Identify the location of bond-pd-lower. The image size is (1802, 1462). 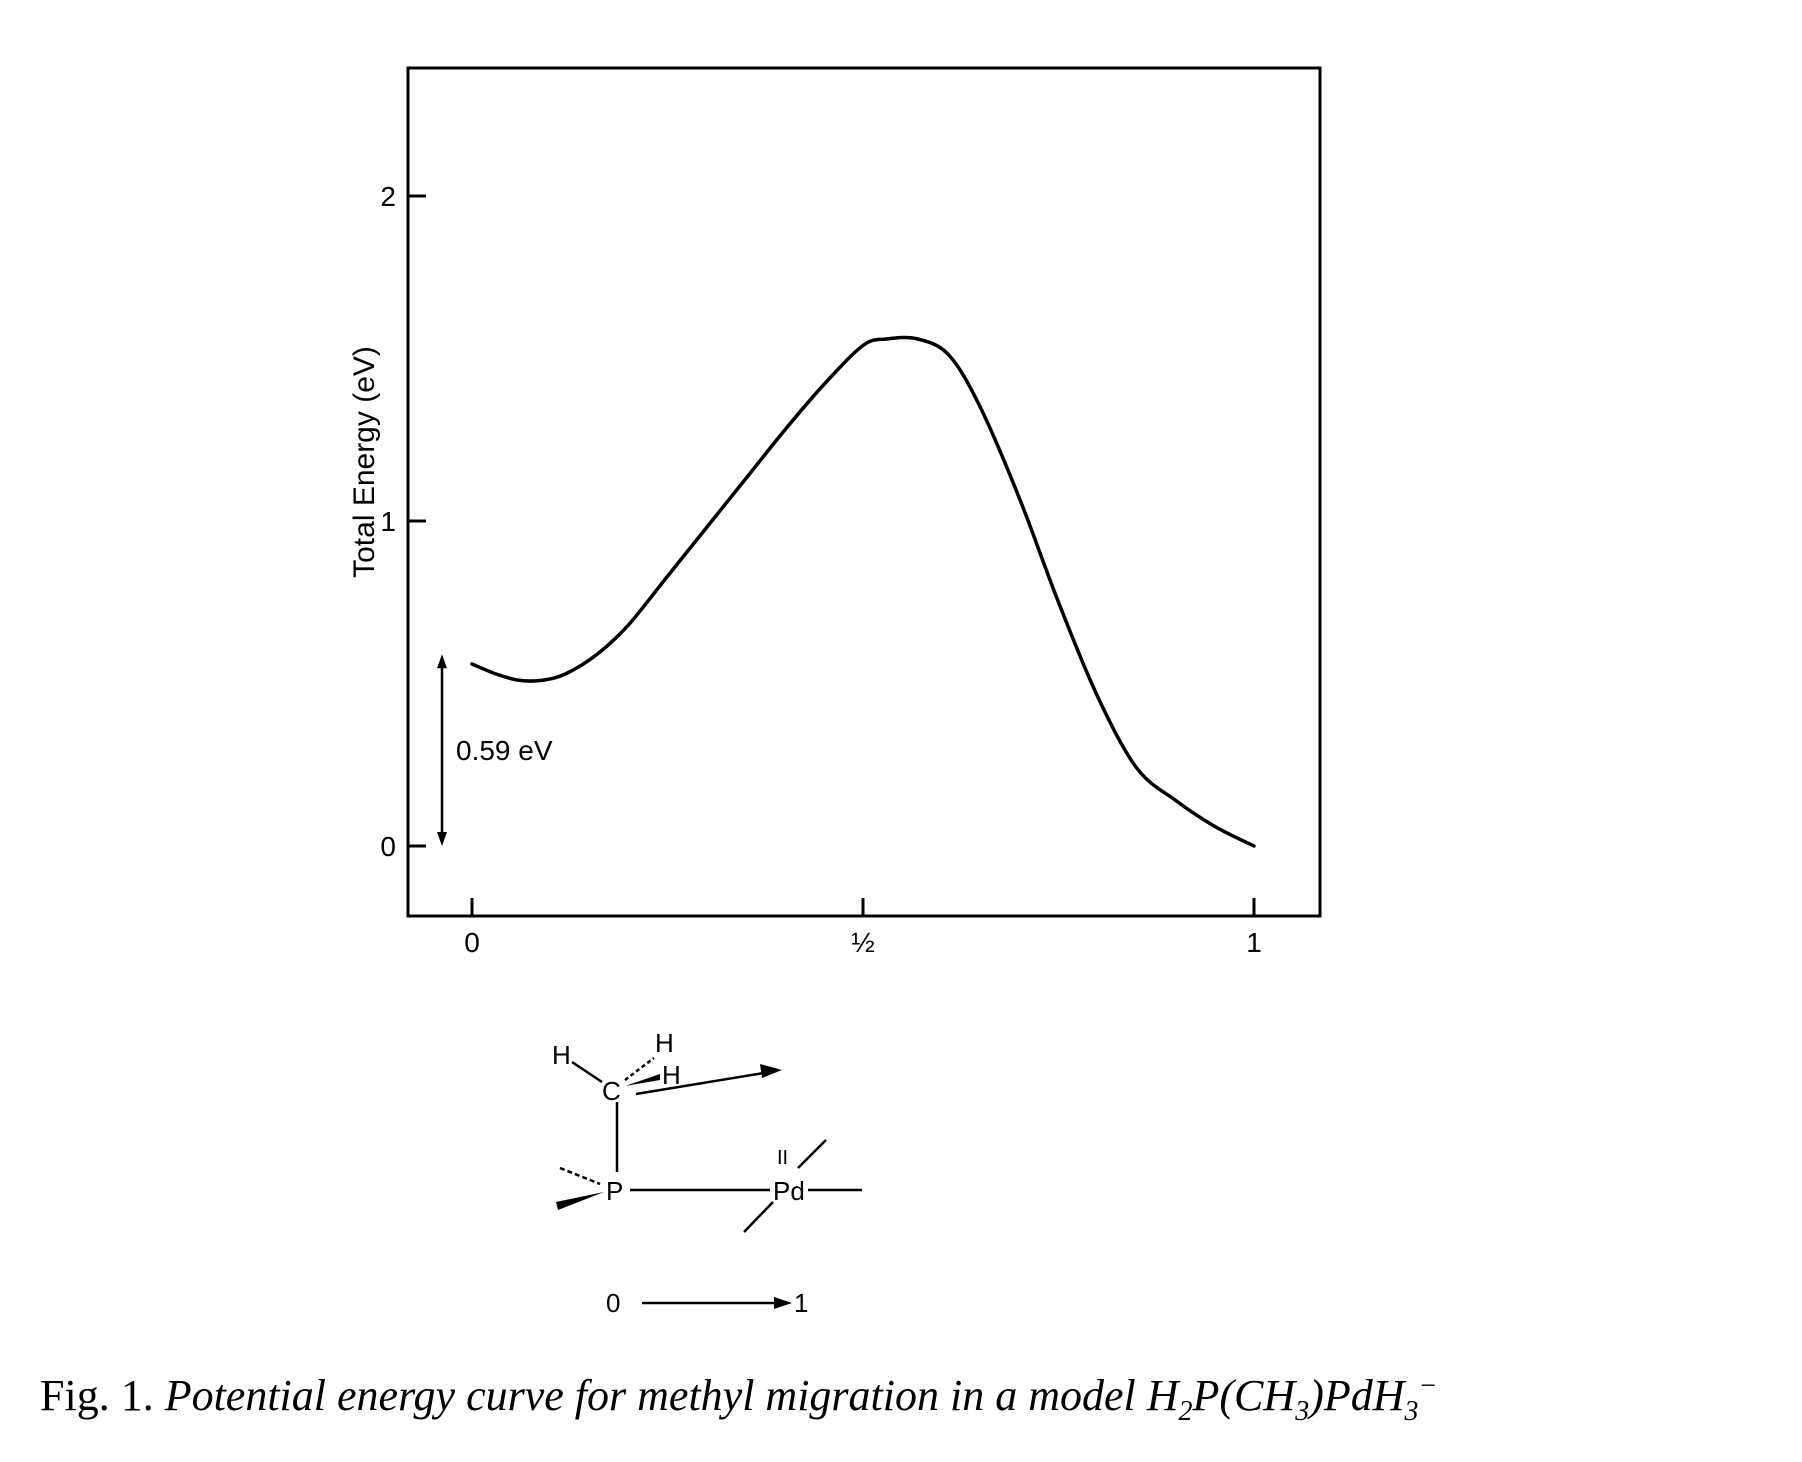
(758, 1217).